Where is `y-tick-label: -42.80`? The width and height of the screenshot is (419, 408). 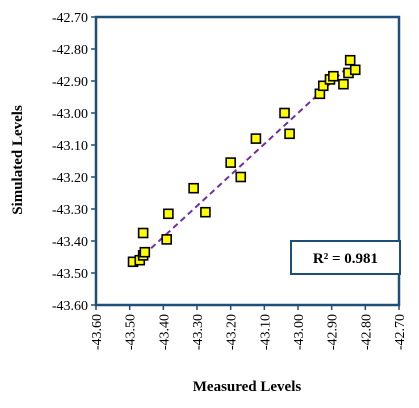
y-tick-label: -42.80 is located at coordinates (70, 50).